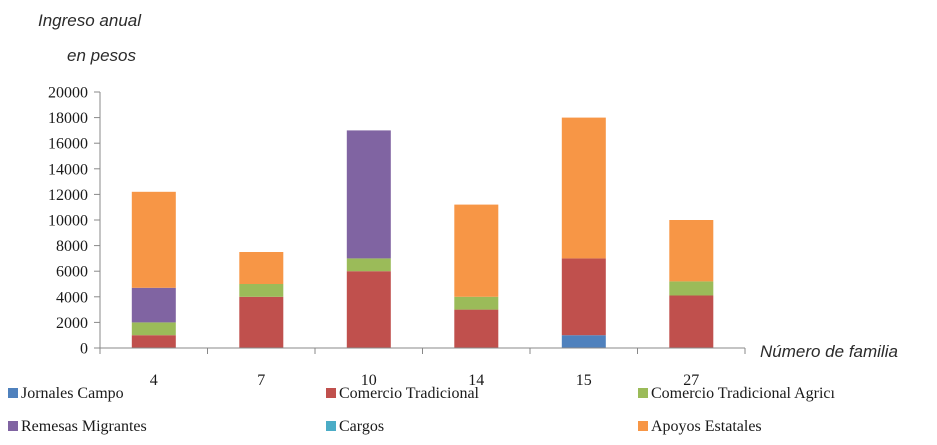 Image resolution: width=937 pixels, height=445 pixels. What do you see at coordinates (72, 297) in the screenshot?
I see `y-tick-label: 4000` at bounding box center [72, 297].